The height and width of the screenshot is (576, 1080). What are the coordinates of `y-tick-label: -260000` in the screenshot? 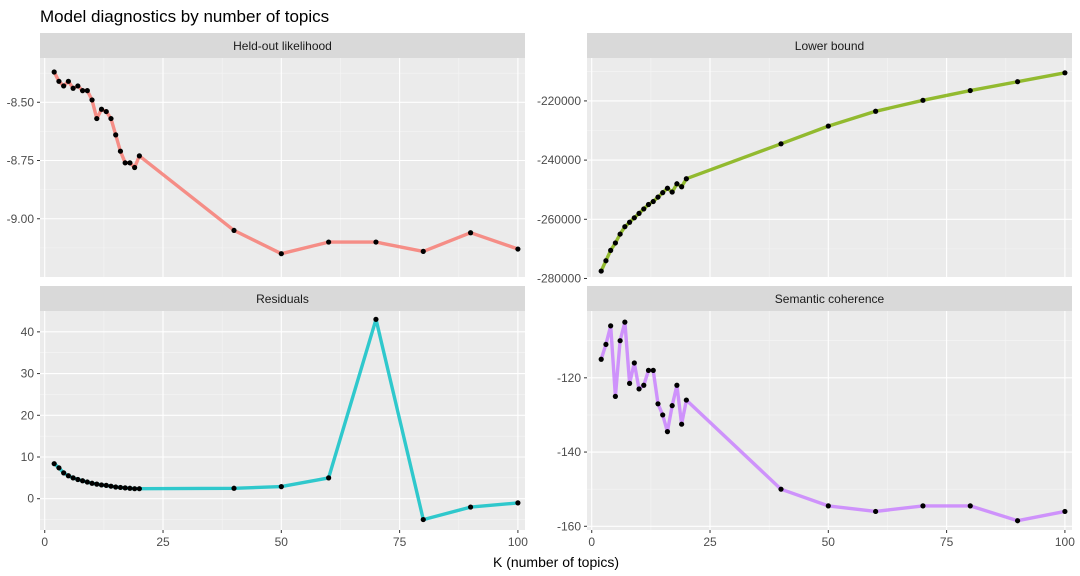 It's located at (559, 219).